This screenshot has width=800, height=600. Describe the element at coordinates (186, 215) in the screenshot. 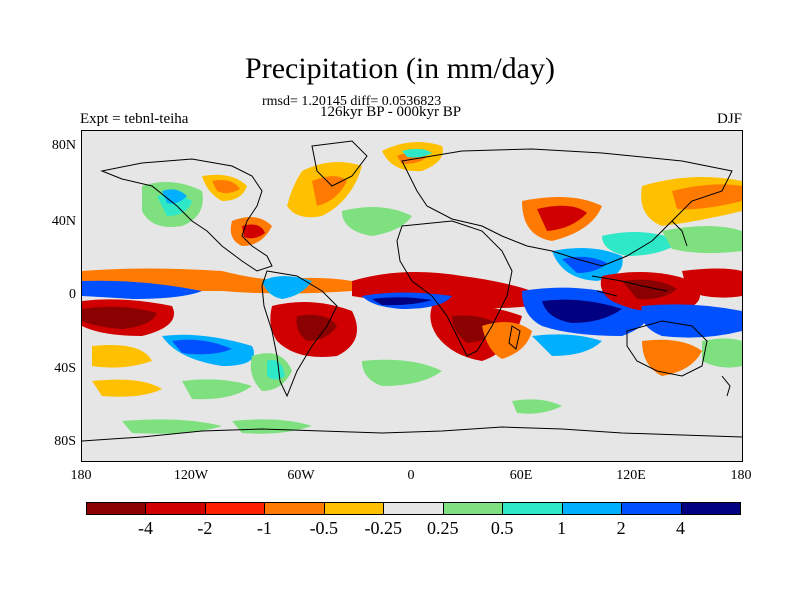

I see `coastline-north-america` at that location.